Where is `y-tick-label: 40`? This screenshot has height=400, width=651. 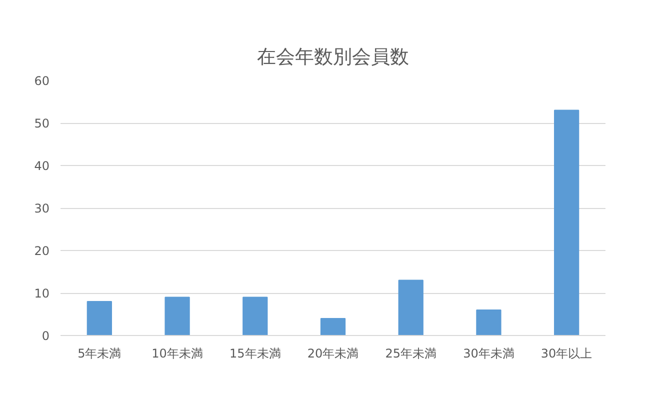 y-tick-label: 40 is located at coordinates (42, 166).